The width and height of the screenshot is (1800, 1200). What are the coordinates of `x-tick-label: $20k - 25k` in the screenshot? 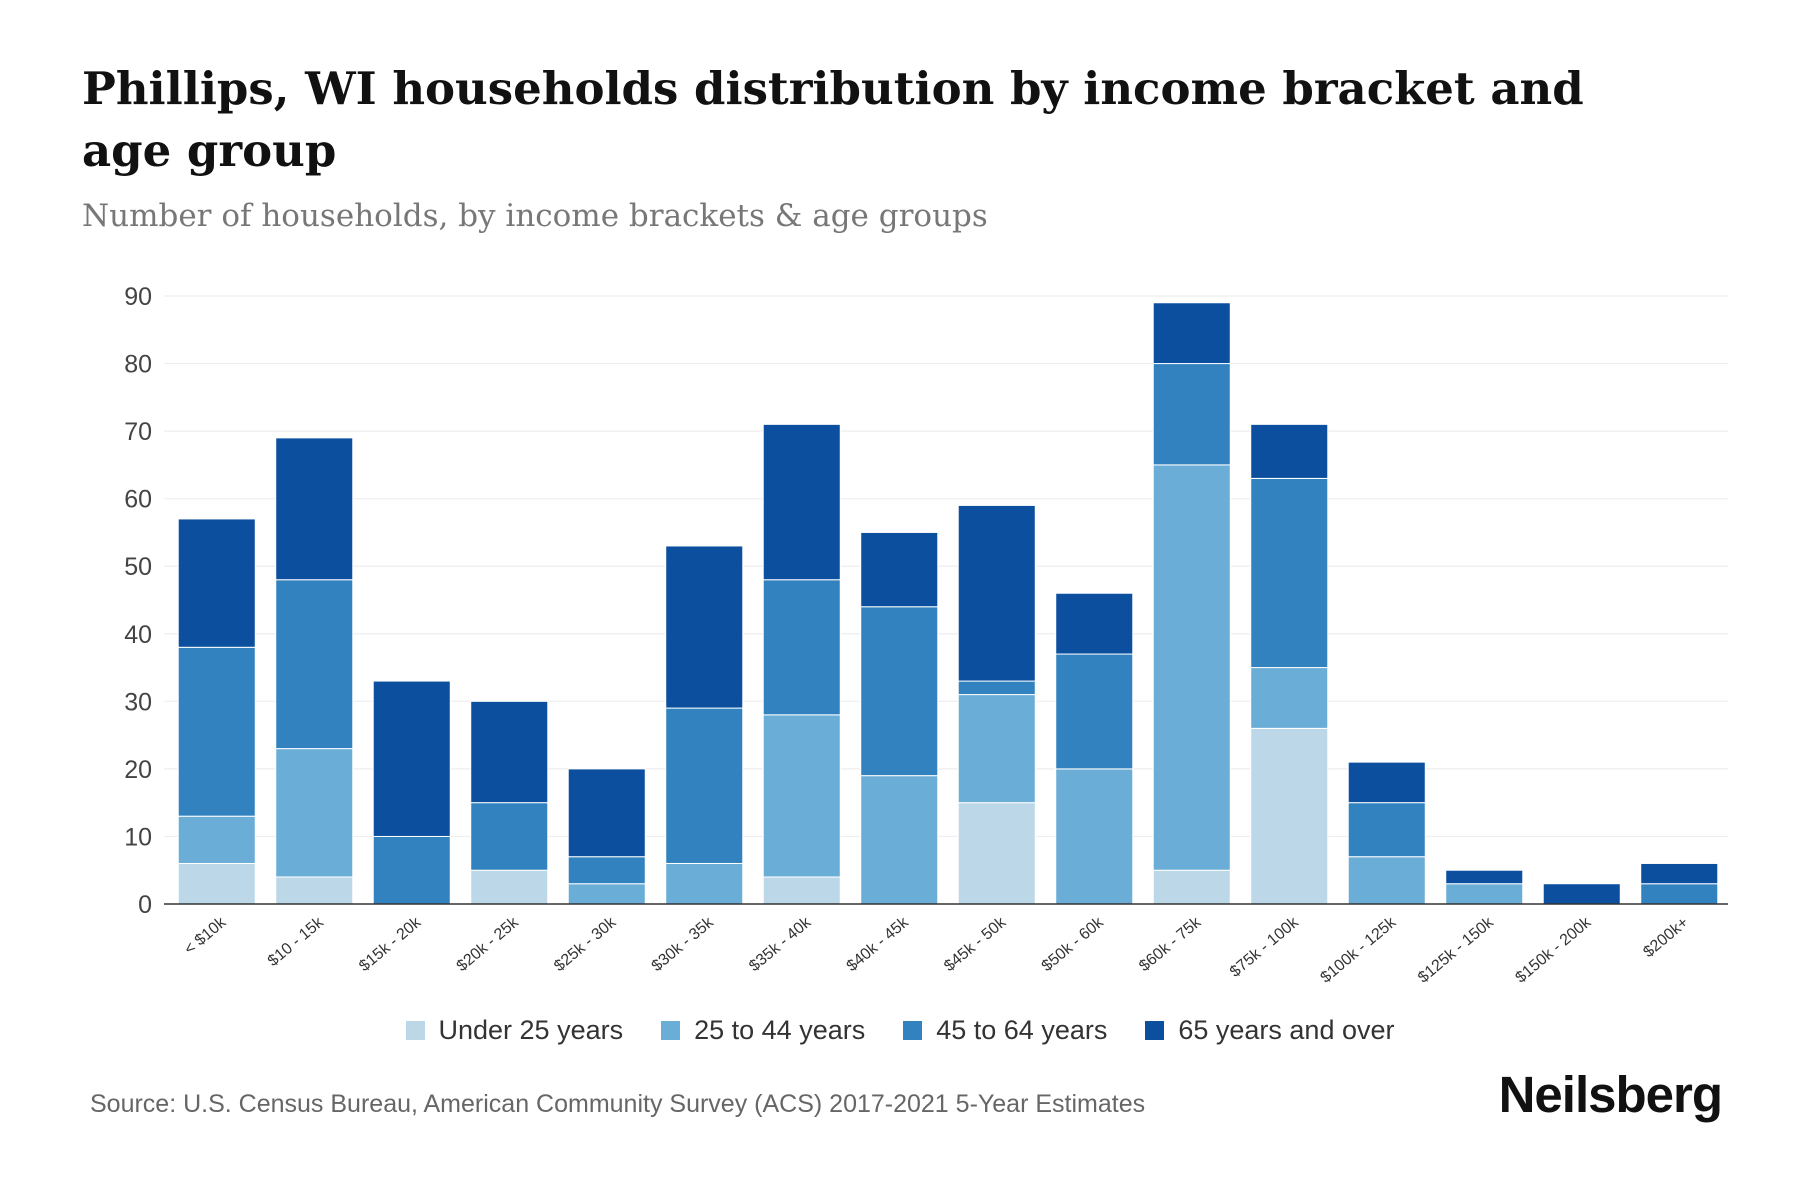 It's located at (488, 944).